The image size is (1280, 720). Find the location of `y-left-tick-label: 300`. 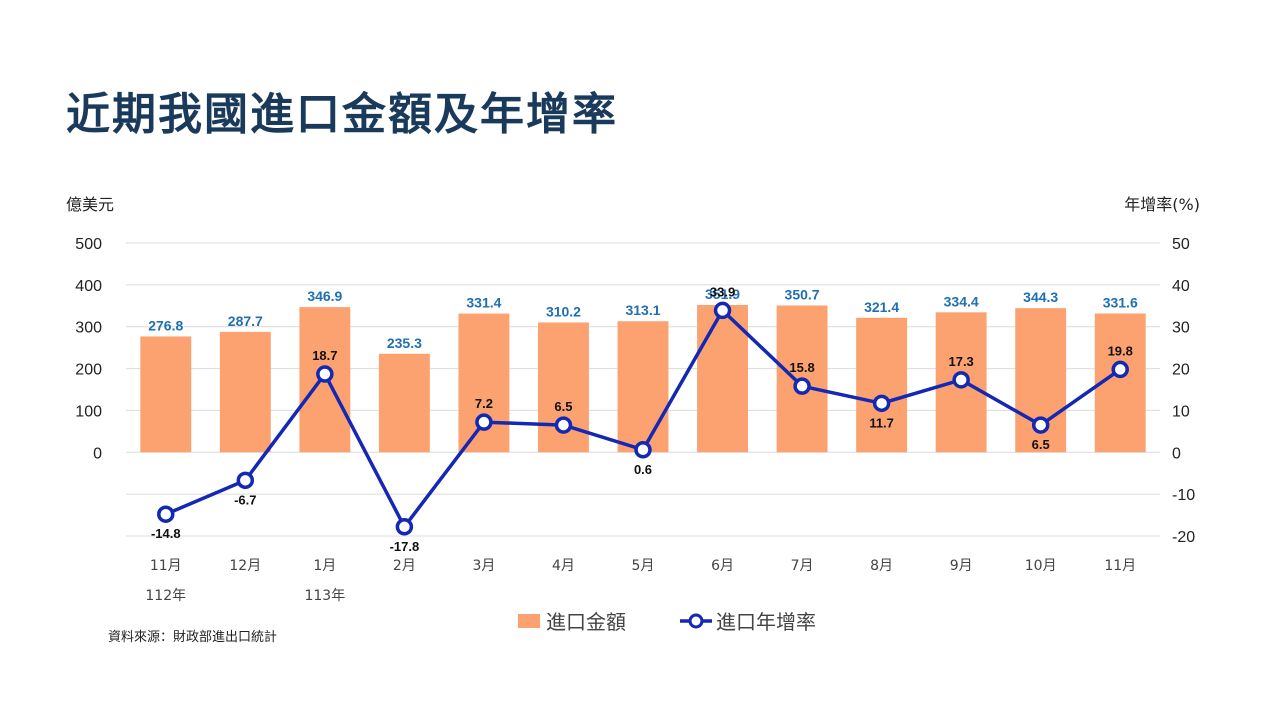

y-left-tick-label: 300 is located at coordinates (88, 328).